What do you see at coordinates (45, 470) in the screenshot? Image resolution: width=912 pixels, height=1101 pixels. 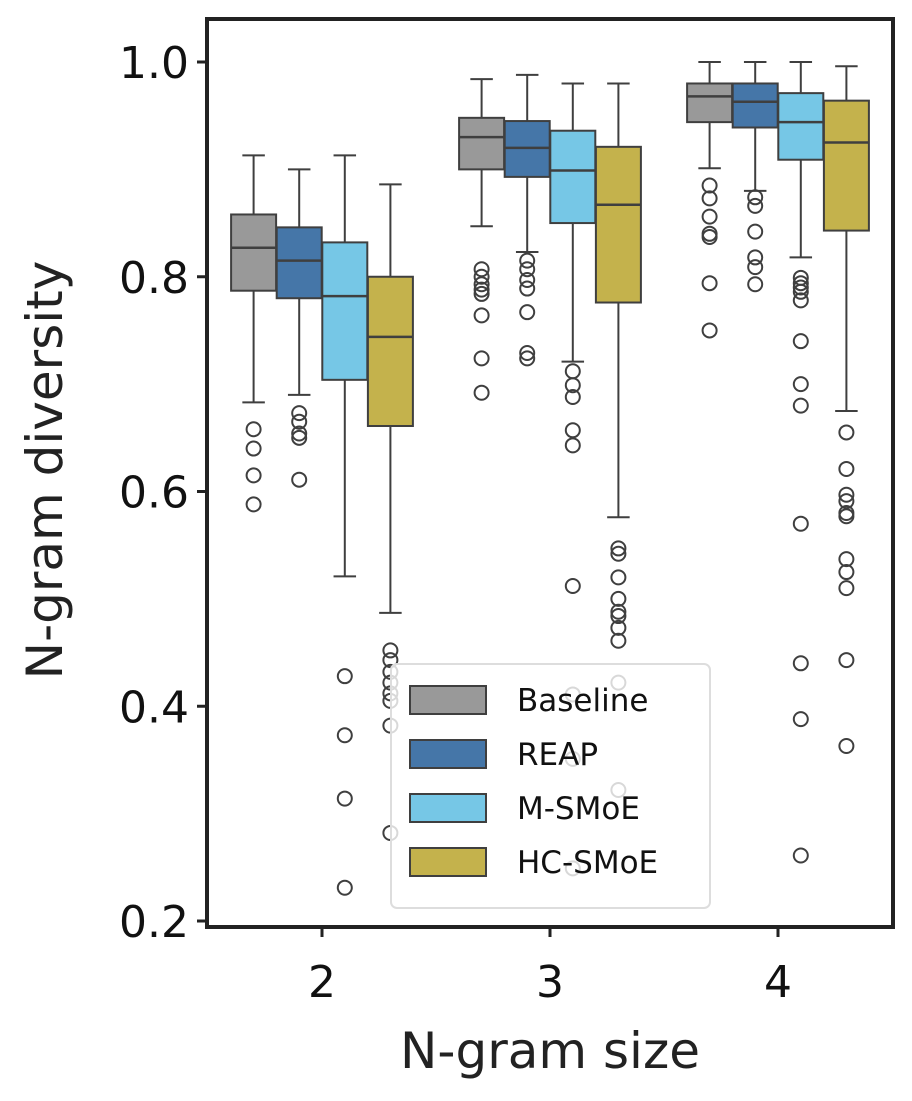 I see `y-axis-title: N-gram diversity` at bounding box center [45, 470].